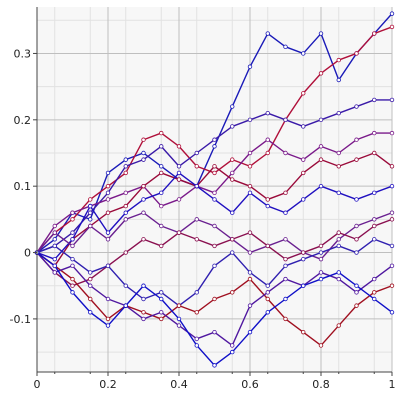  Describe the element at coordinates (23, 53) in the screenshot. I see `y-tick-label: 0.3` at that location.